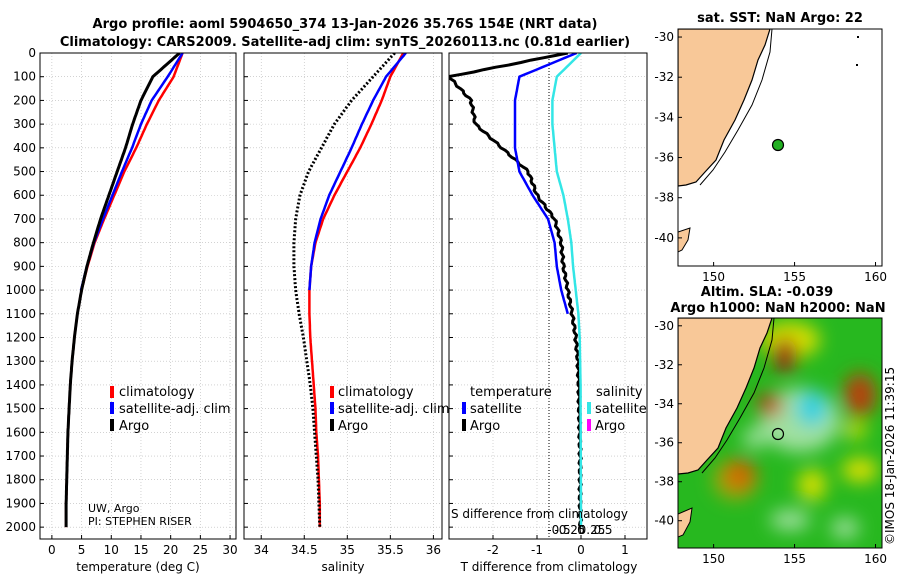 The image size is (900, 580). What do you see at coordinates (738, 396) in the screenshot?
I see `sla-contour` at bounding box center [738, 396].